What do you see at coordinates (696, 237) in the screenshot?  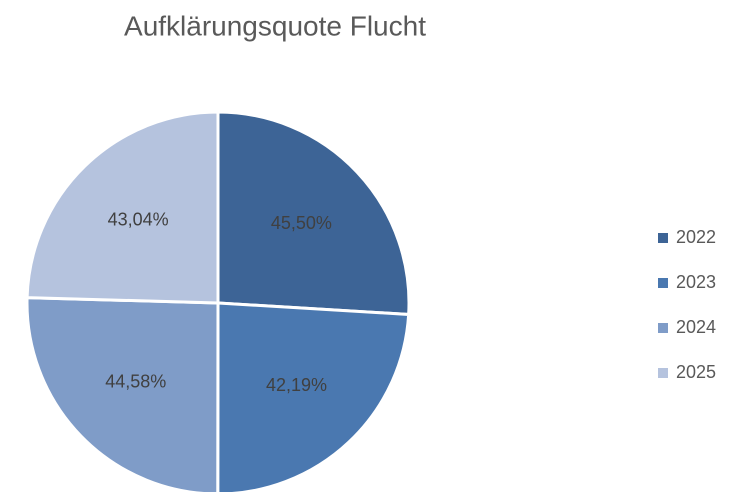 I see `legend-label: 2022` at bounding box center [696, 237].